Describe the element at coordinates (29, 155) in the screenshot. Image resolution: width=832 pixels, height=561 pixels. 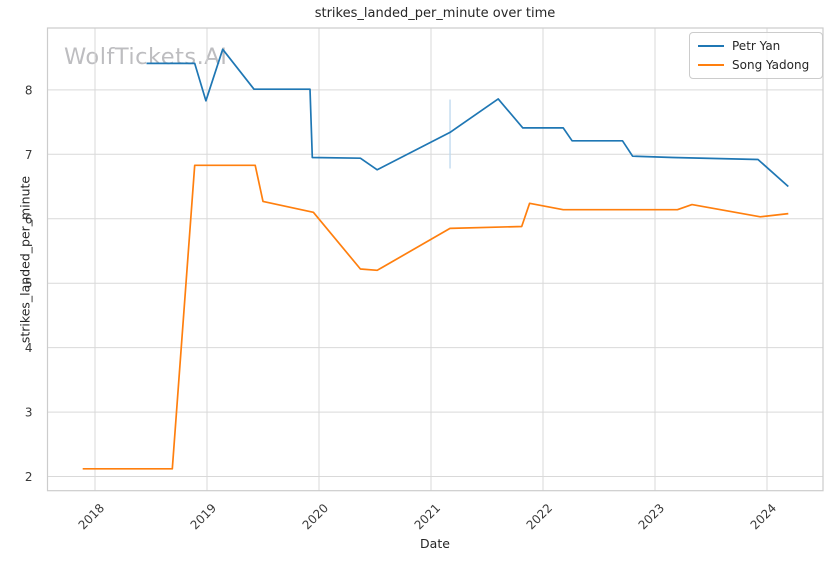
I see `y-tick-label-7: 7` at that location.